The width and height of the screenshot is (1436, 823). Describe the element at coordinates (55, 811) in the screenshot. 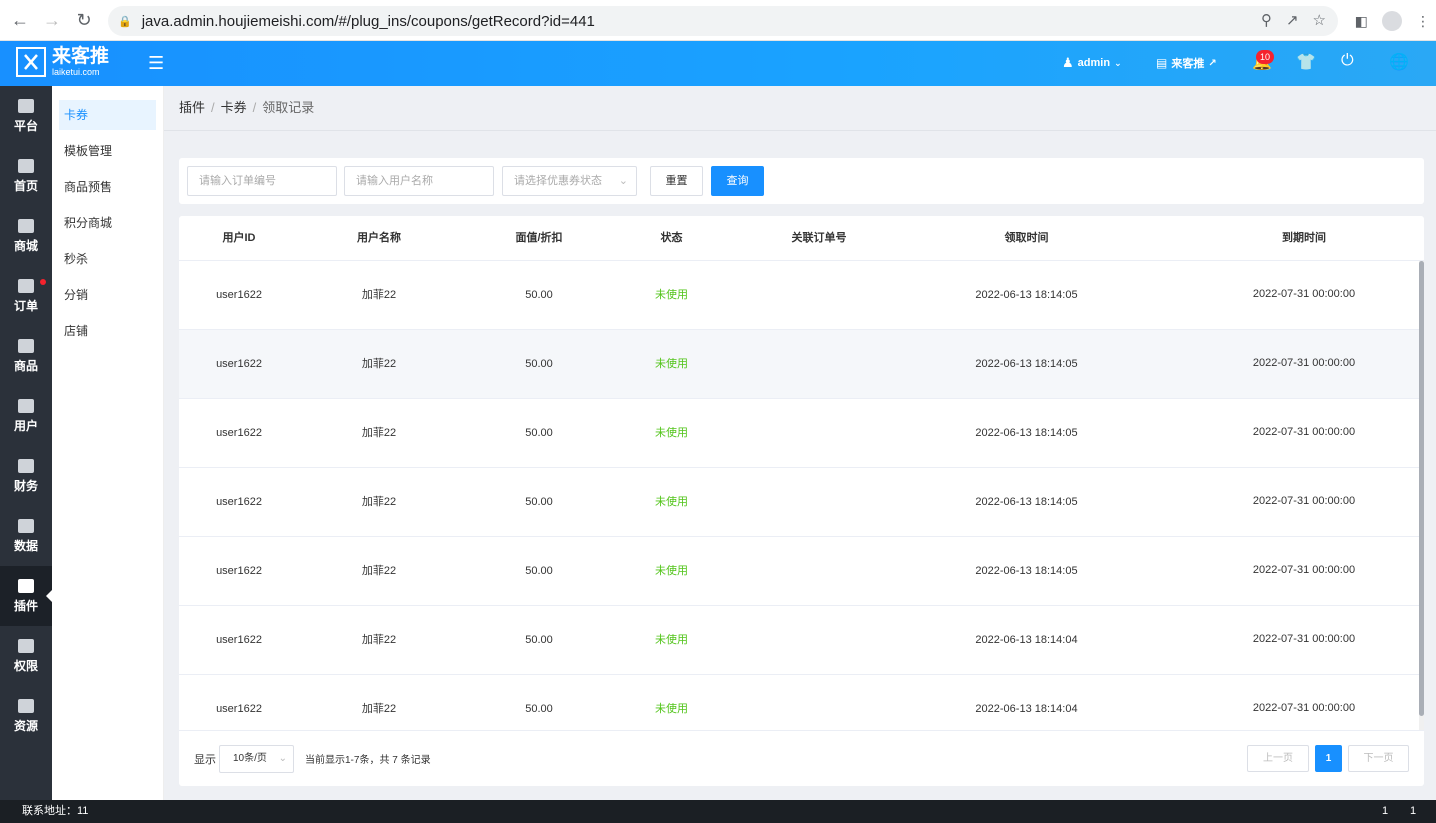

I see `contact-address: 联系地址：11` at that location.